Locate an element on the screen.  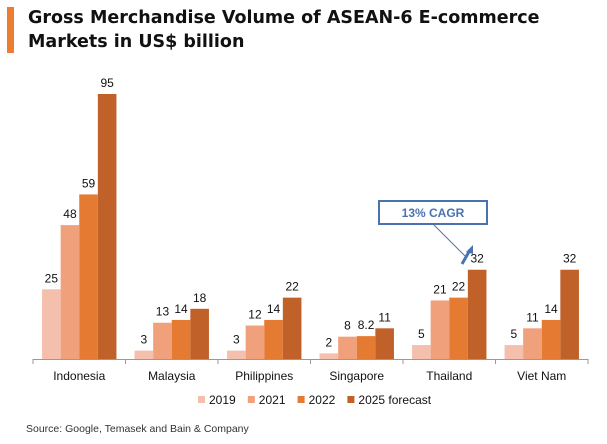
bar-2021-thailand is located at coordinates (440, 329).